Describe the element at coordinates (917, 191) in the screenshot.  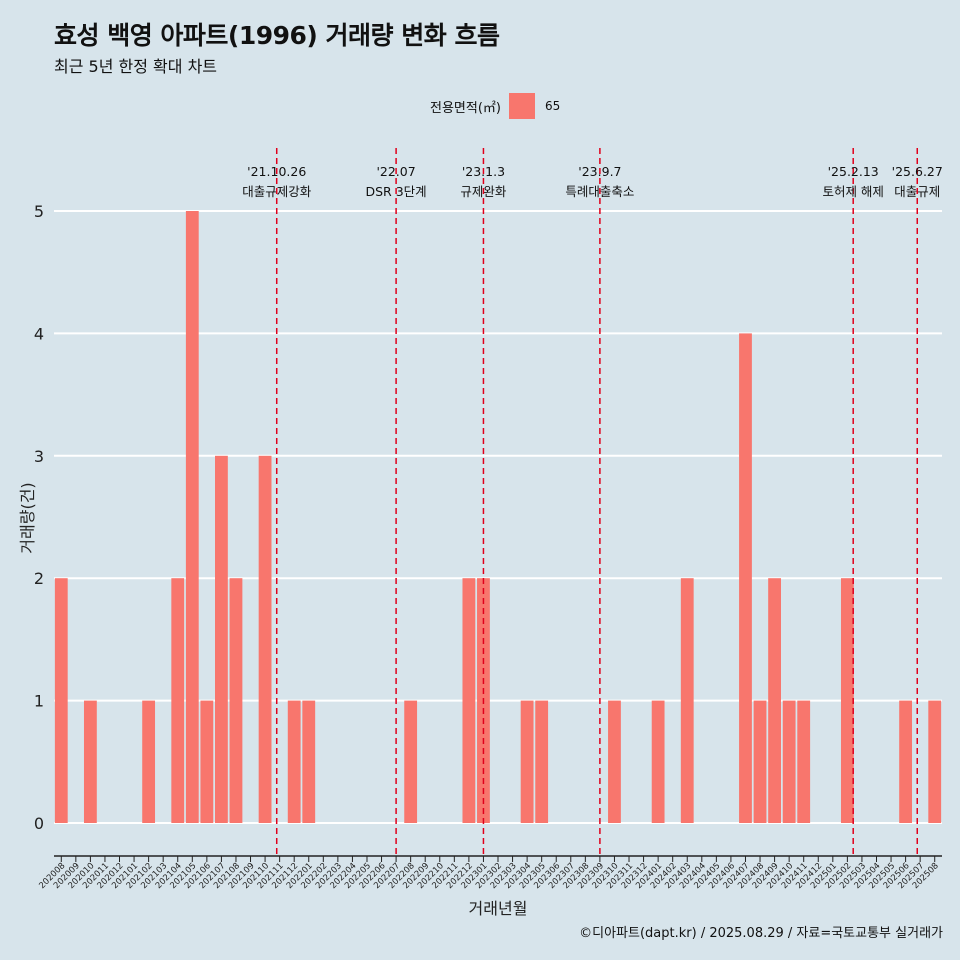
I see `event-label: 대출규제` at that location.